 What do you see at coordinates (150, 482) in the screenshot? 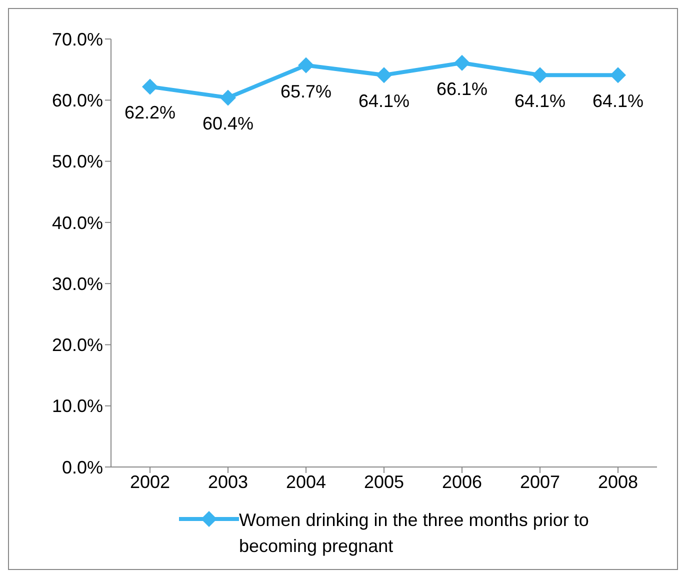
I see `x-tick-label: 2002` at bounding box center [150, 482].